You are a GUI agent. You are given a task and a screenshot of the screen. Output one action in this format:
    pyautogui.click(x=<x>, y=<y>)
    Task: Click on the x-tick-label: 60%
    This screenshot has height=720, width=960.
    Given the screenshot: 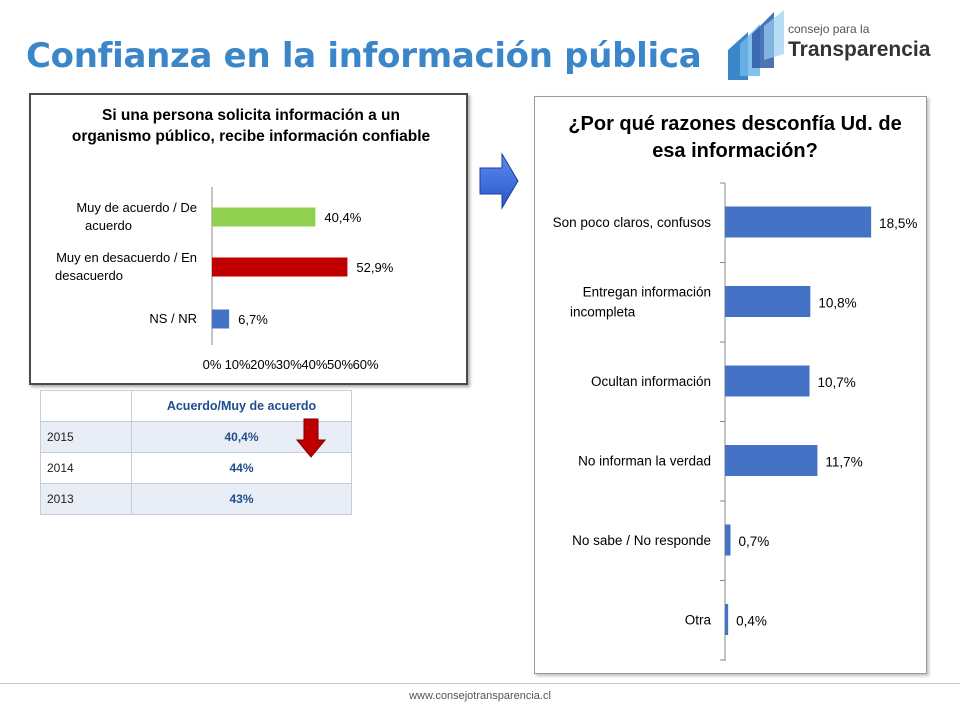 What is the action you would take?
    pyautogui.click(x=366, y=364)
    